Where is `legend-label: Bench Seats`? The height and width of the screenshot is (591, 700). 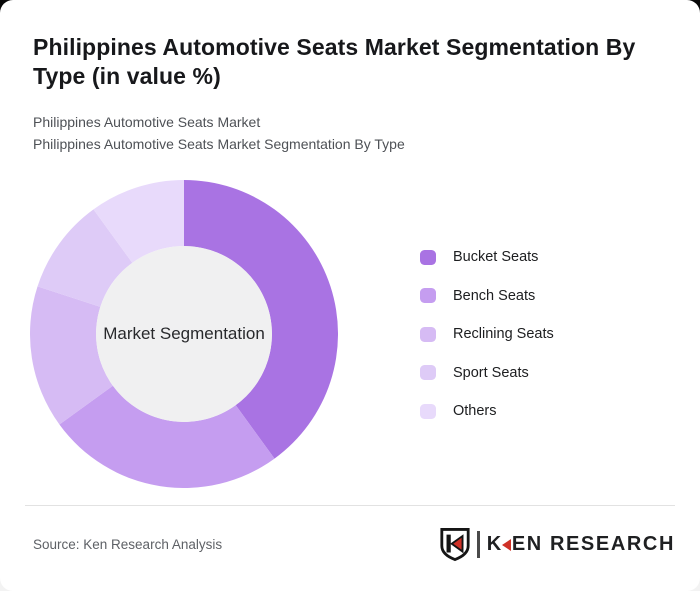 legend-label: Bench Seats is located at coordinates (494, 295).